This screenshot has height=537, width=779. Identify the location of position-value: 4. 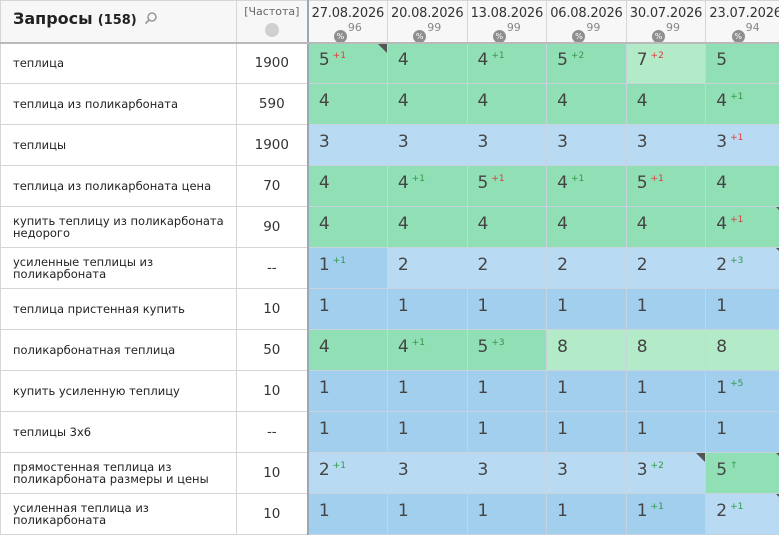
(483, 224).